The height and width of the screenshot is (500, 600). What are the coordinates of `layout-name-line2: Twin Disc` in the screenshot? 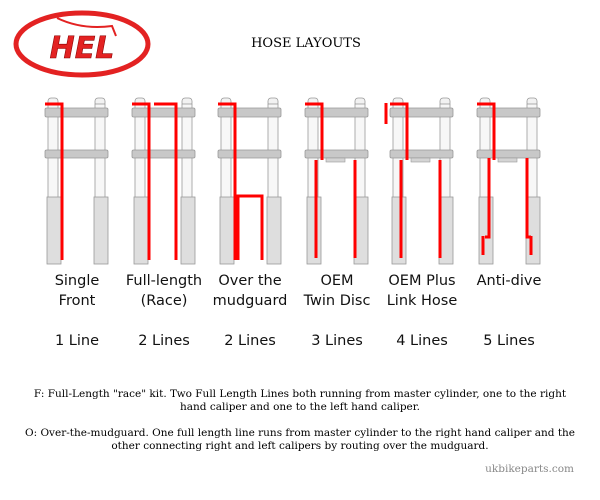 It's located at (337, 301).